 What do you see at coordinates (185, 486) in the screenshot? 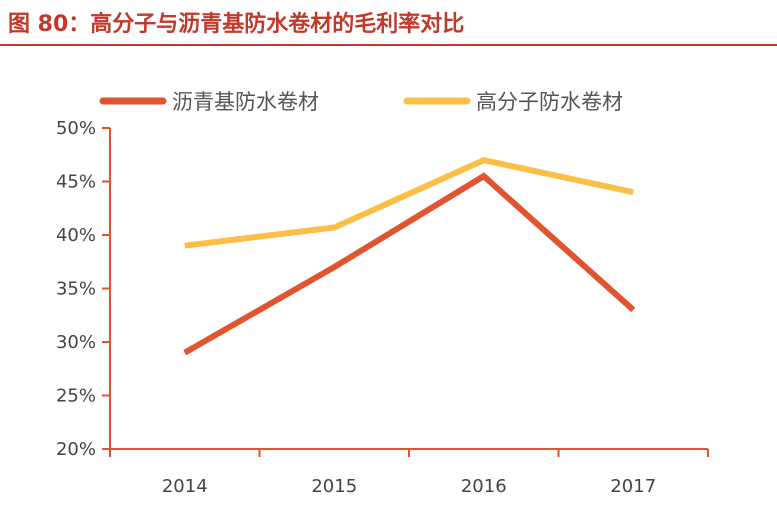
I see `x-tick-label: 2014` at bounding box center [185, 486].